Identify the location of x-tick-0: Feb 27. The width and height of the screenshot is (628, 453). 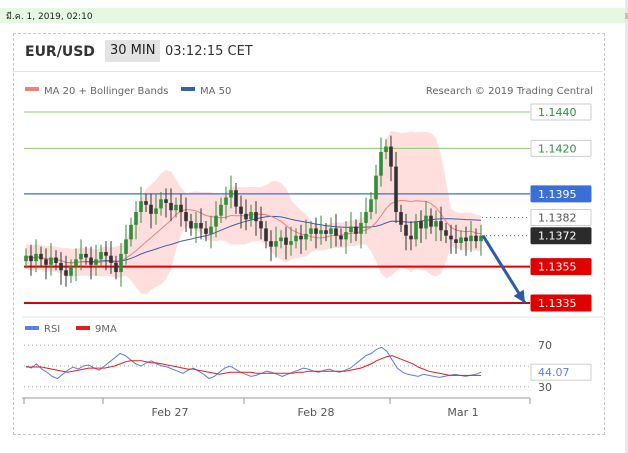
(170, 412).